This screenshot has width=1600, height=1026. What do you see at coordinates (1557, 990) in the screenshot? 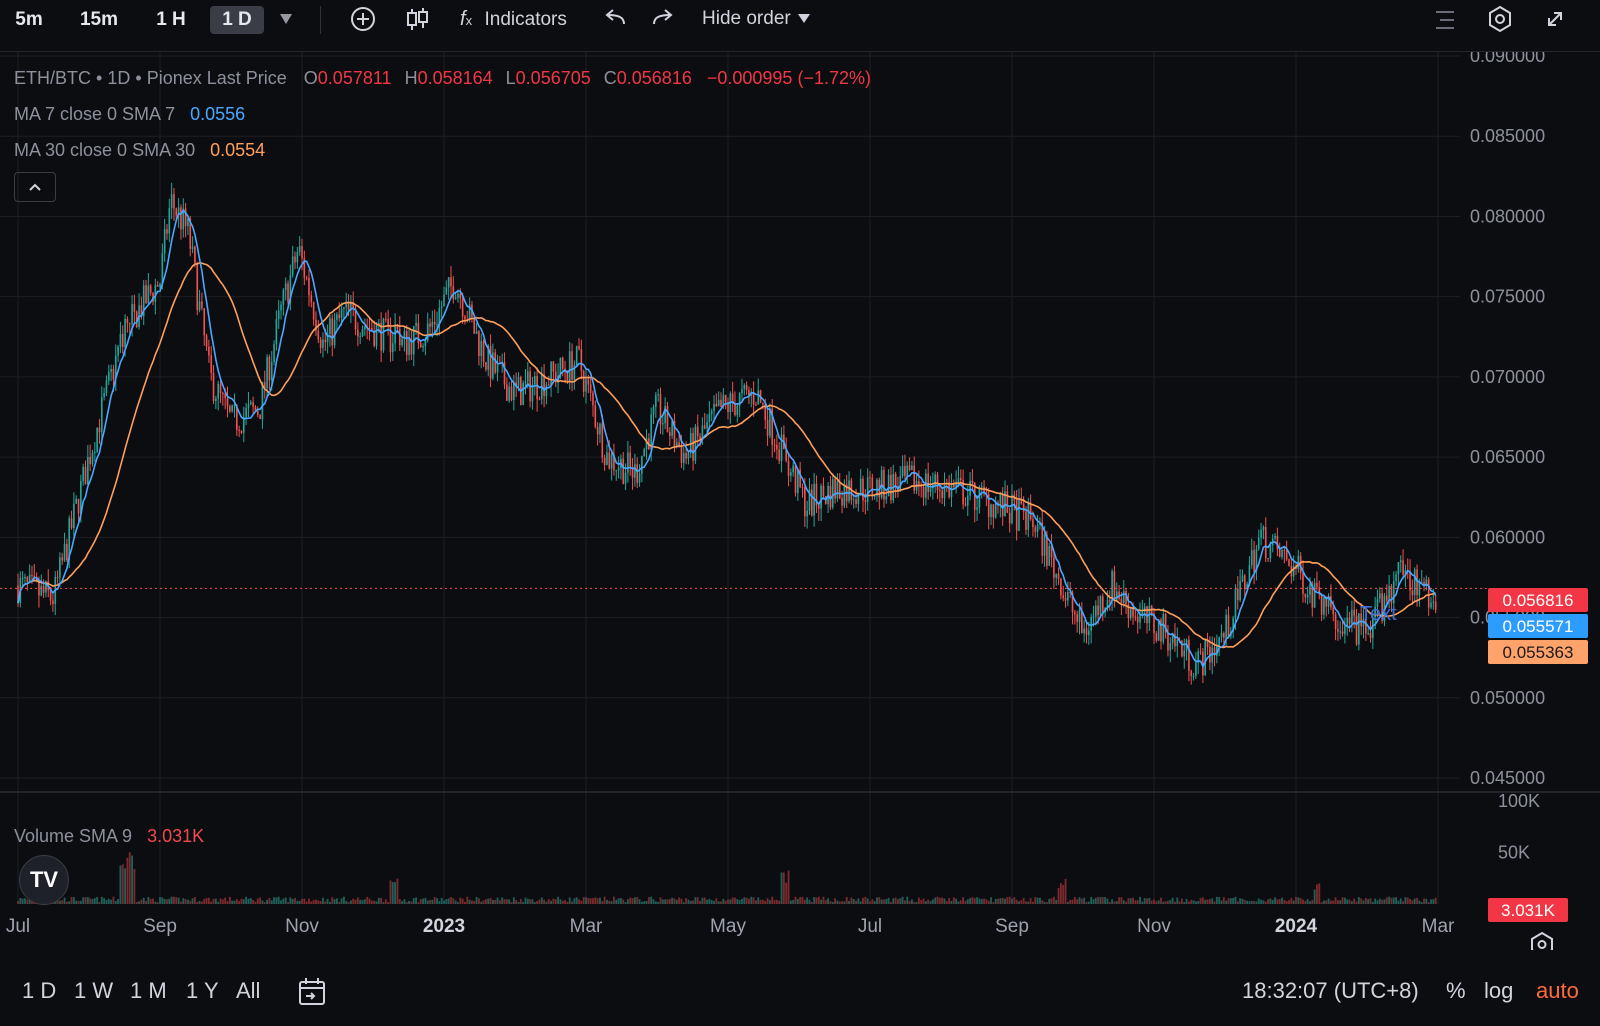
I see `auto-toggle: auto` at bounding box center [1557, 990].